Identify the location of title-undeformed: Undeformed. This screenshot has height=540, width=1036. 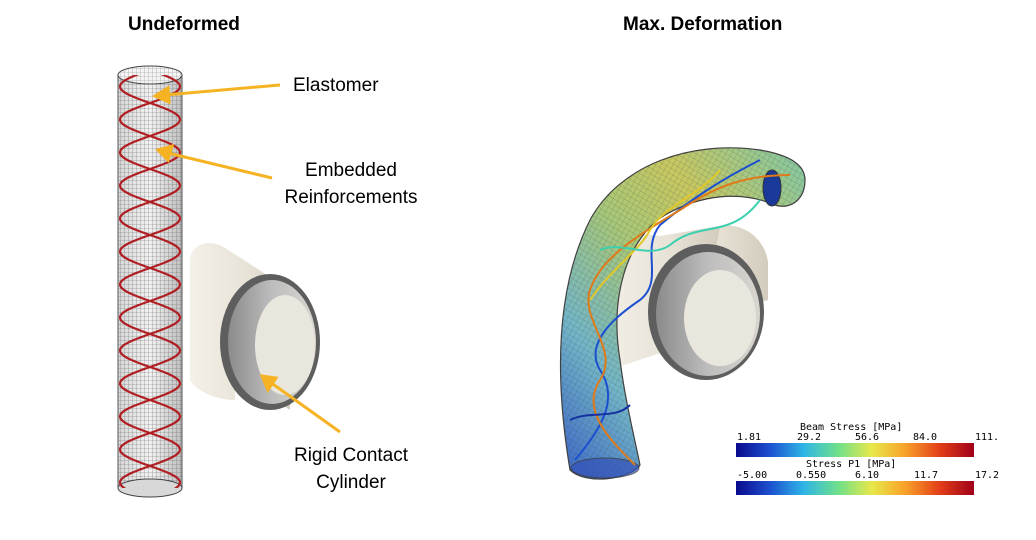
(184, 24).